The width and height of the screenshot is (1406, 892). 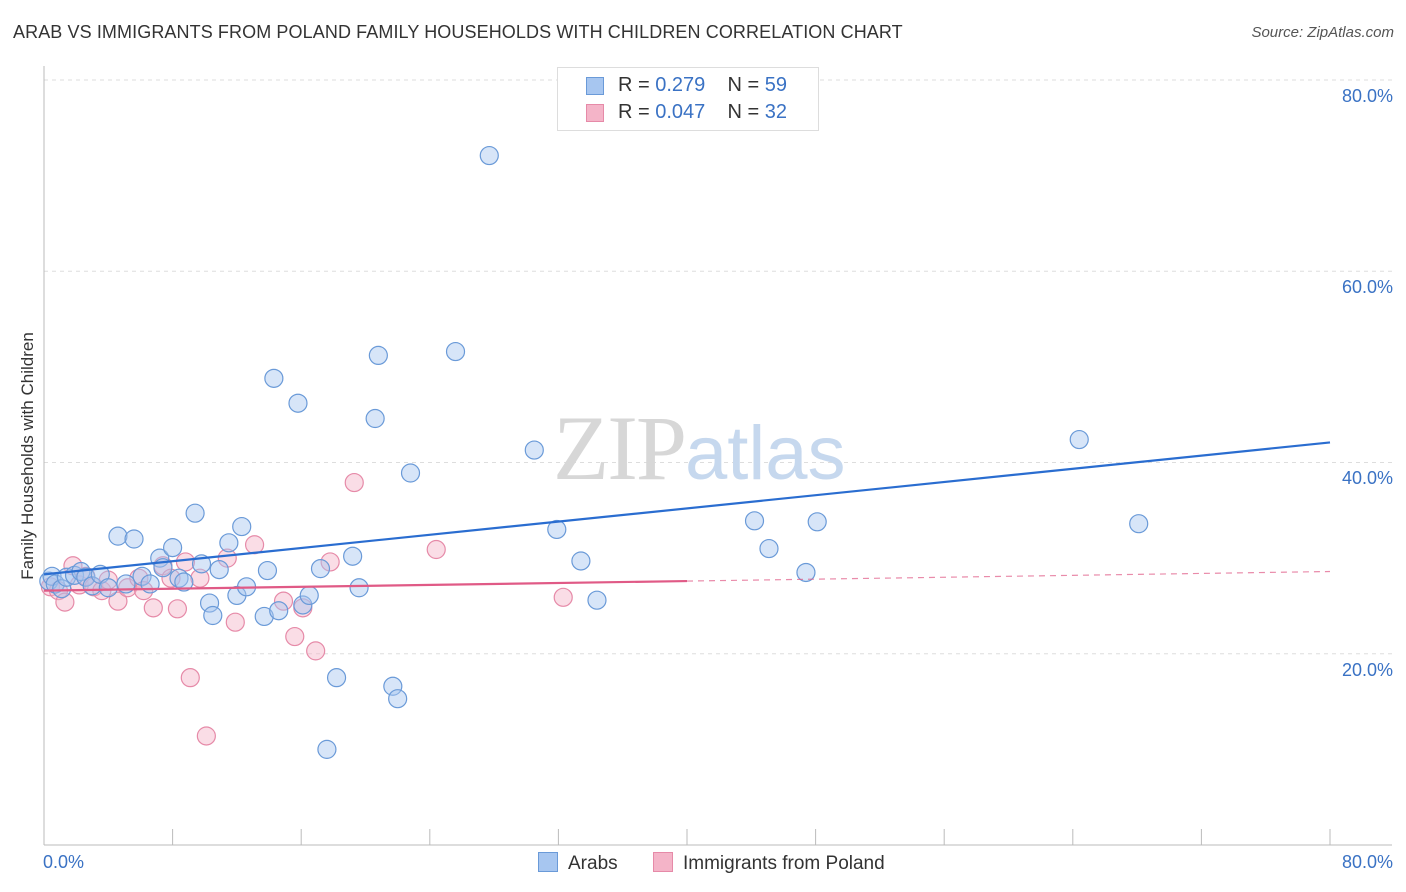 I want to click on stats-r-value-poland: 0.047, so click(x=680, y=112).